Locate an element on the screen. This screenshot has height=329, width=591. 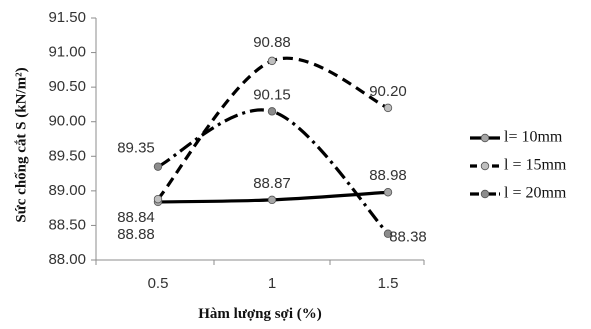
legend-label: l= 10mm is located at coordinates (533, 137).